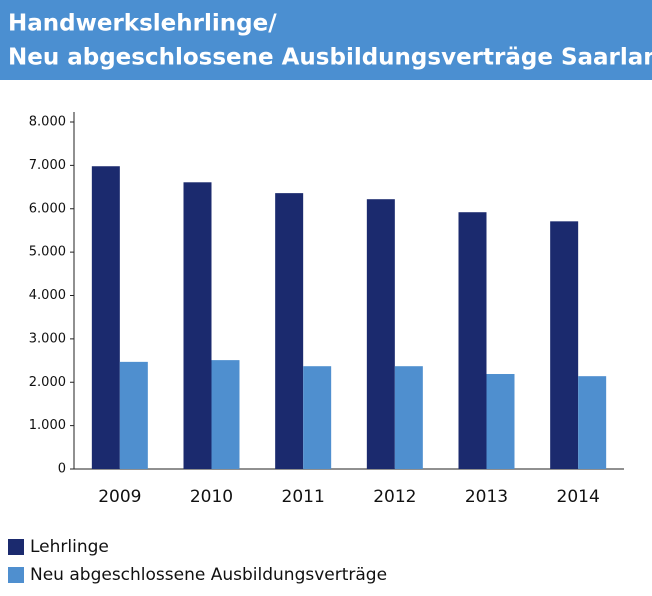 The width and height of the screenshot is (652, 596). What do you see at coordinates (303, 497) in the screenshot?
I see `x-tick-label: 2011` at bounding box center [303, 497].